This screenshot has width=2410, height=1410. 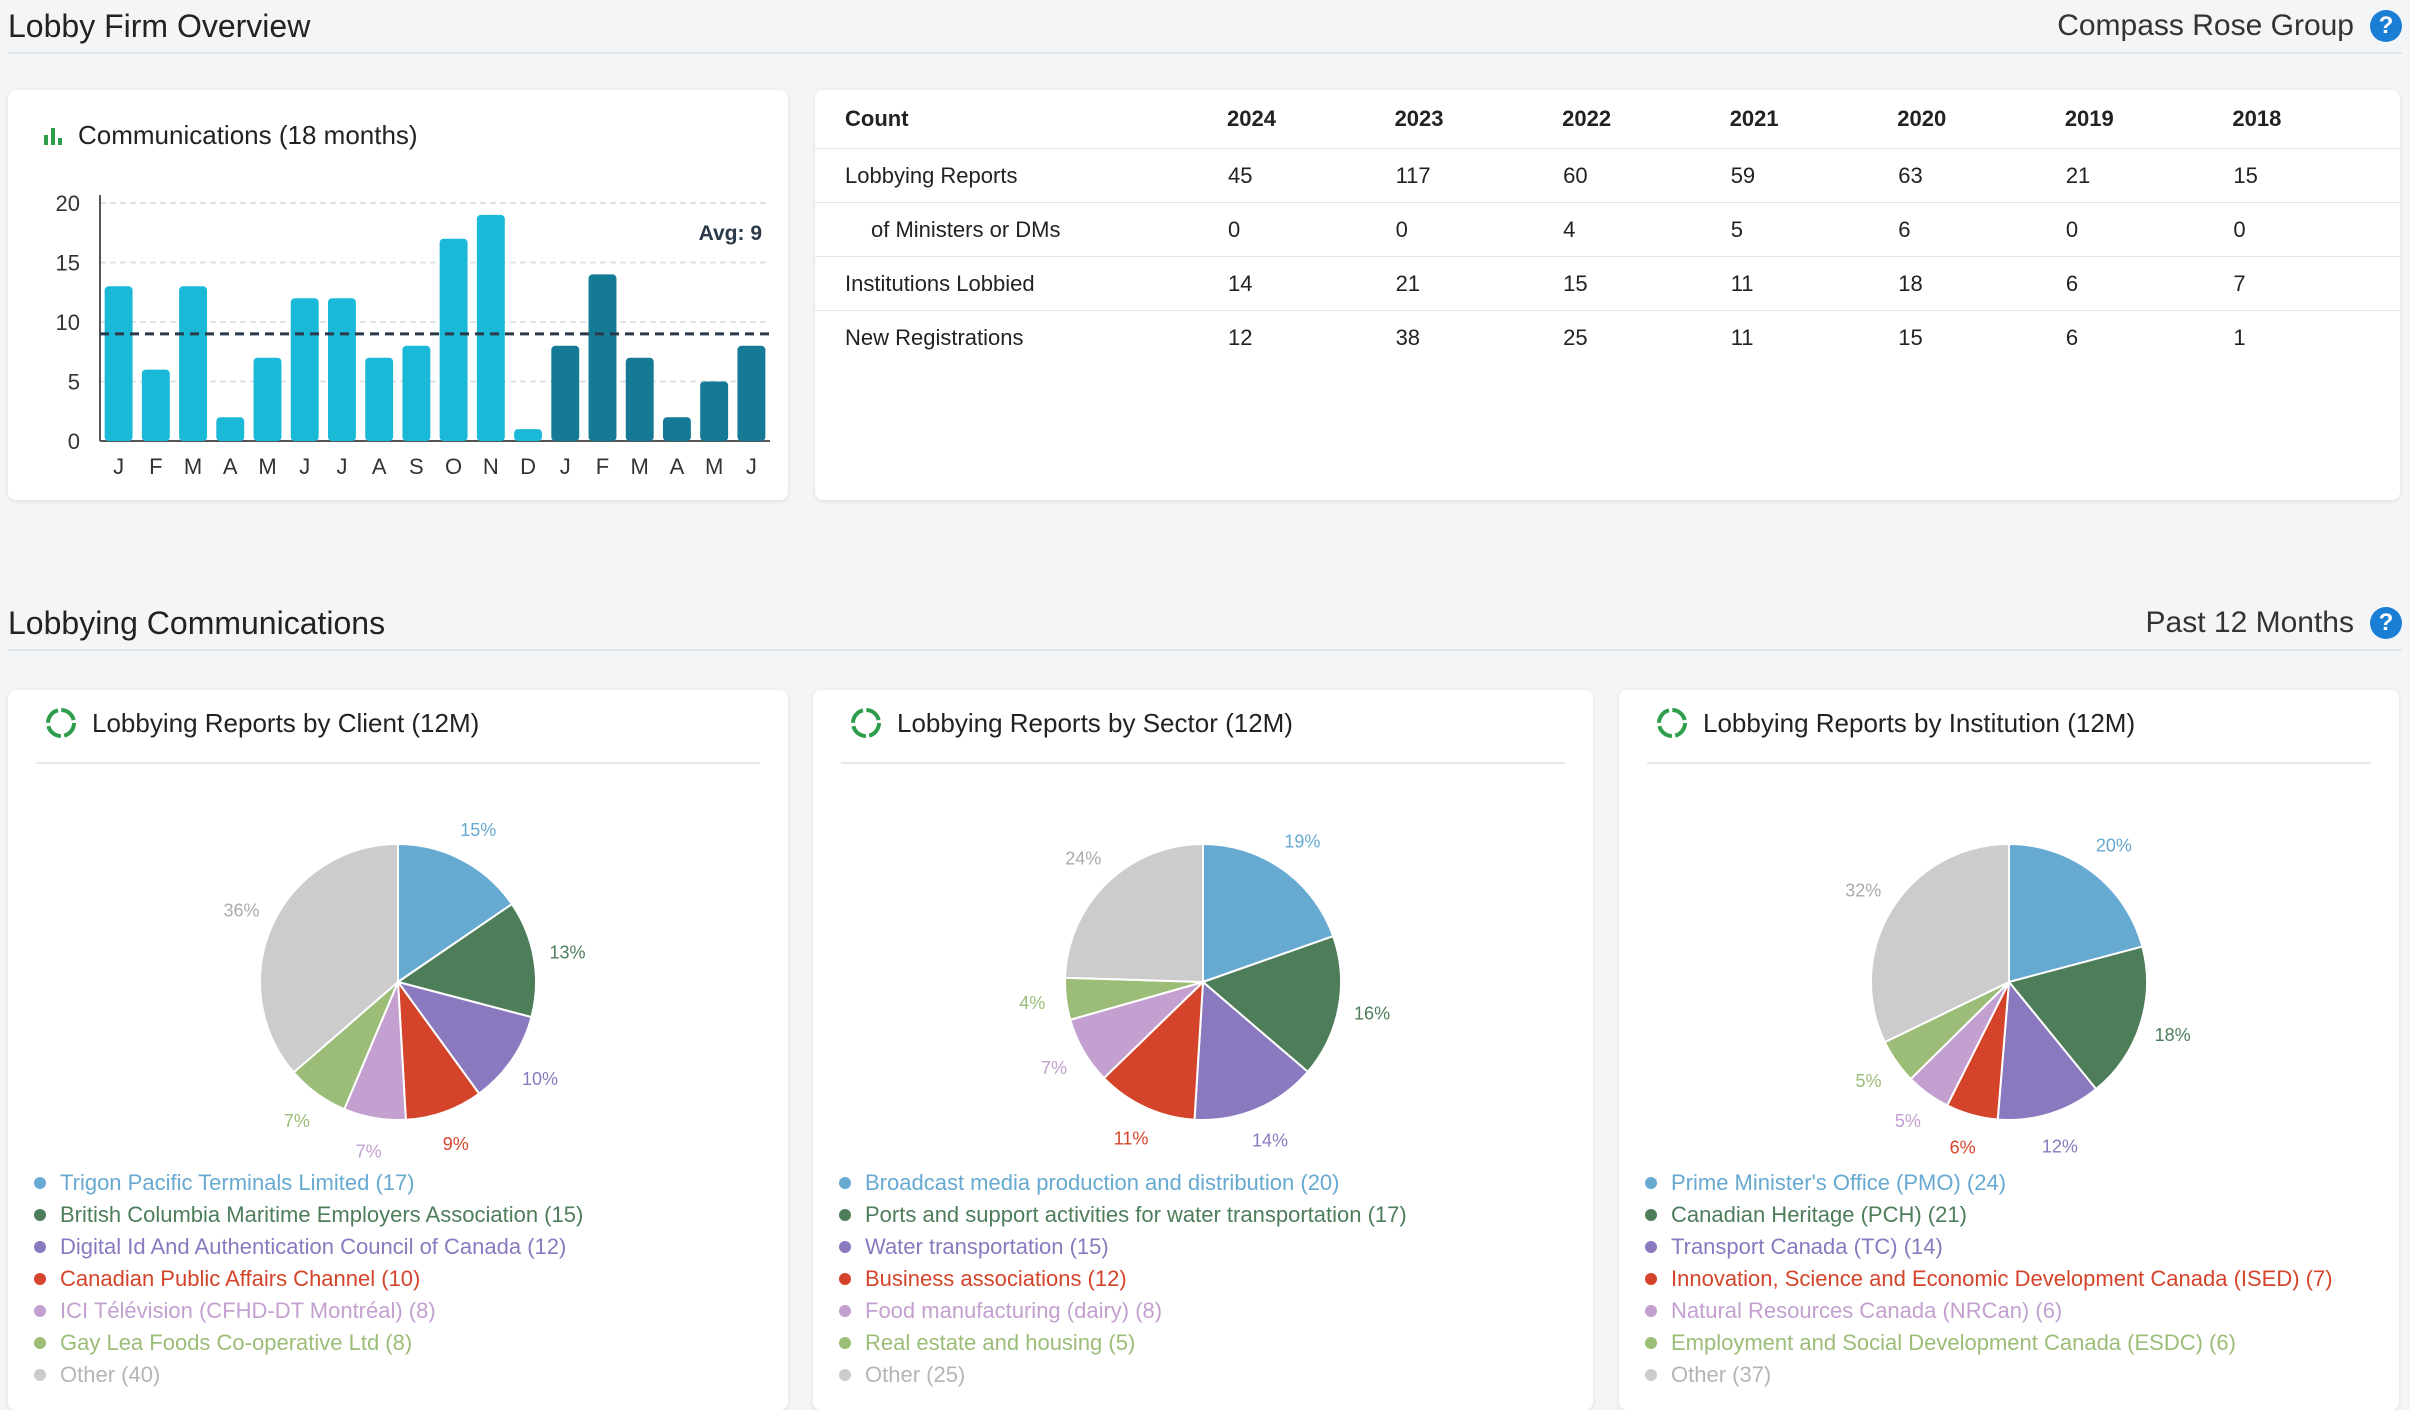 I want to click on donut-icon, so click(x=866, y=723).